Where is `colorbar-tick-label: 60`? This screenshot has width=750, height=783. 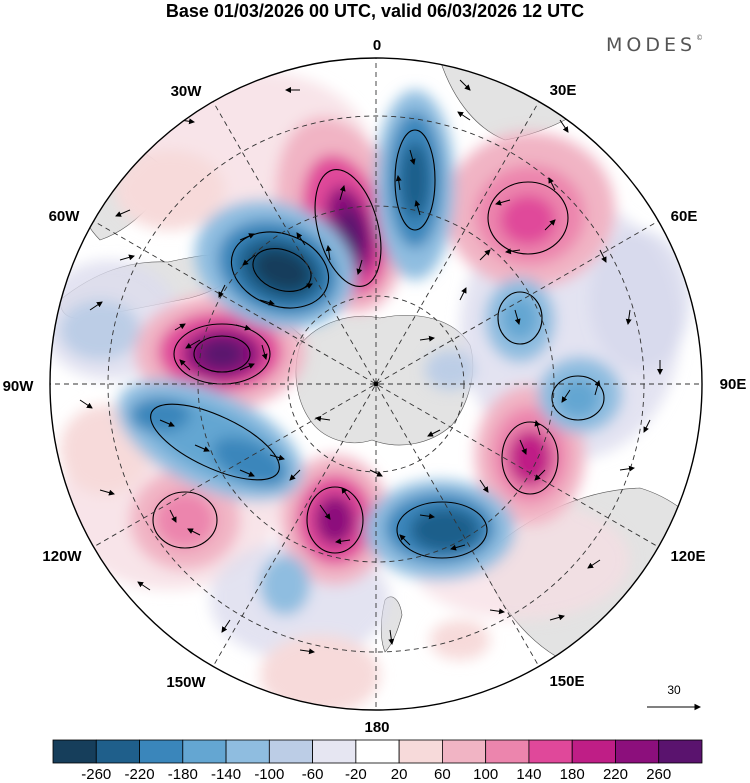 colorbar-tick-label: 60 is located at coordinates (442, 774).